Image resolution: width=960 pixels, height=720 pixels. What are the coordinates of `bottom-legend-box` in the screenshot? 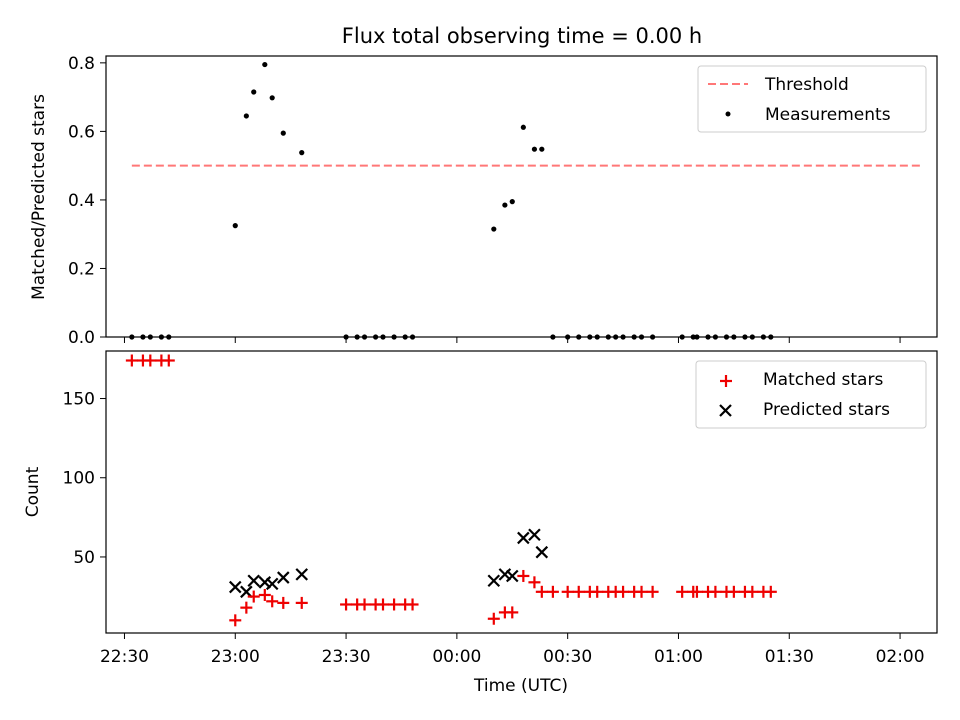 It's located at (811, 394).